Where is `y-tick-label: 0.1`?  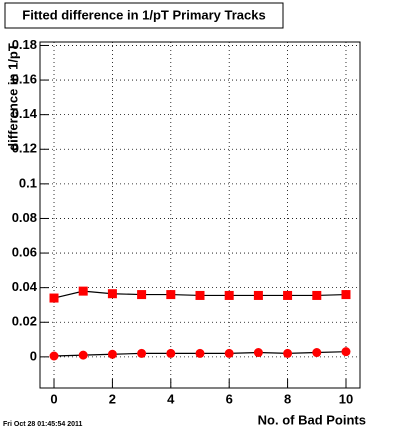
y-tick-label: 0.1 is located at coordinates (28, 182).